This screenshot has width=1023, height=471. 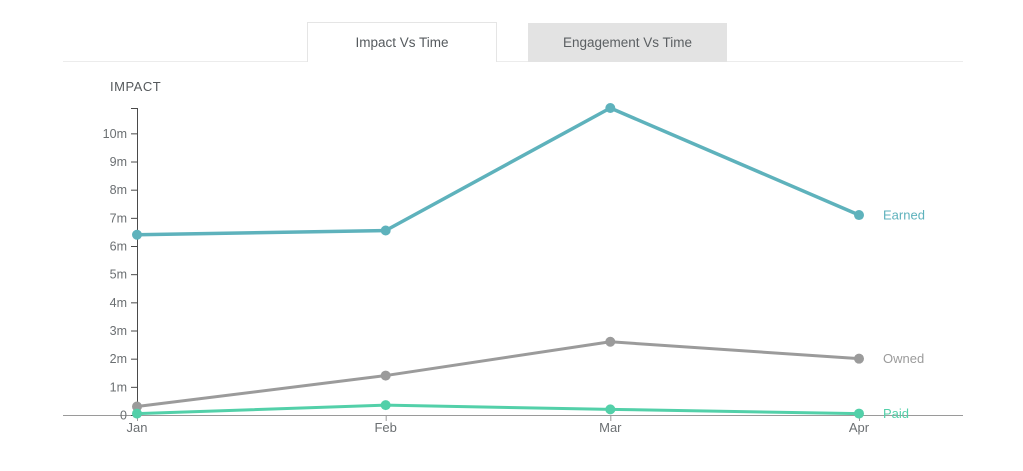 I want to click on point-owned-apr, so click(x=859, y=358).